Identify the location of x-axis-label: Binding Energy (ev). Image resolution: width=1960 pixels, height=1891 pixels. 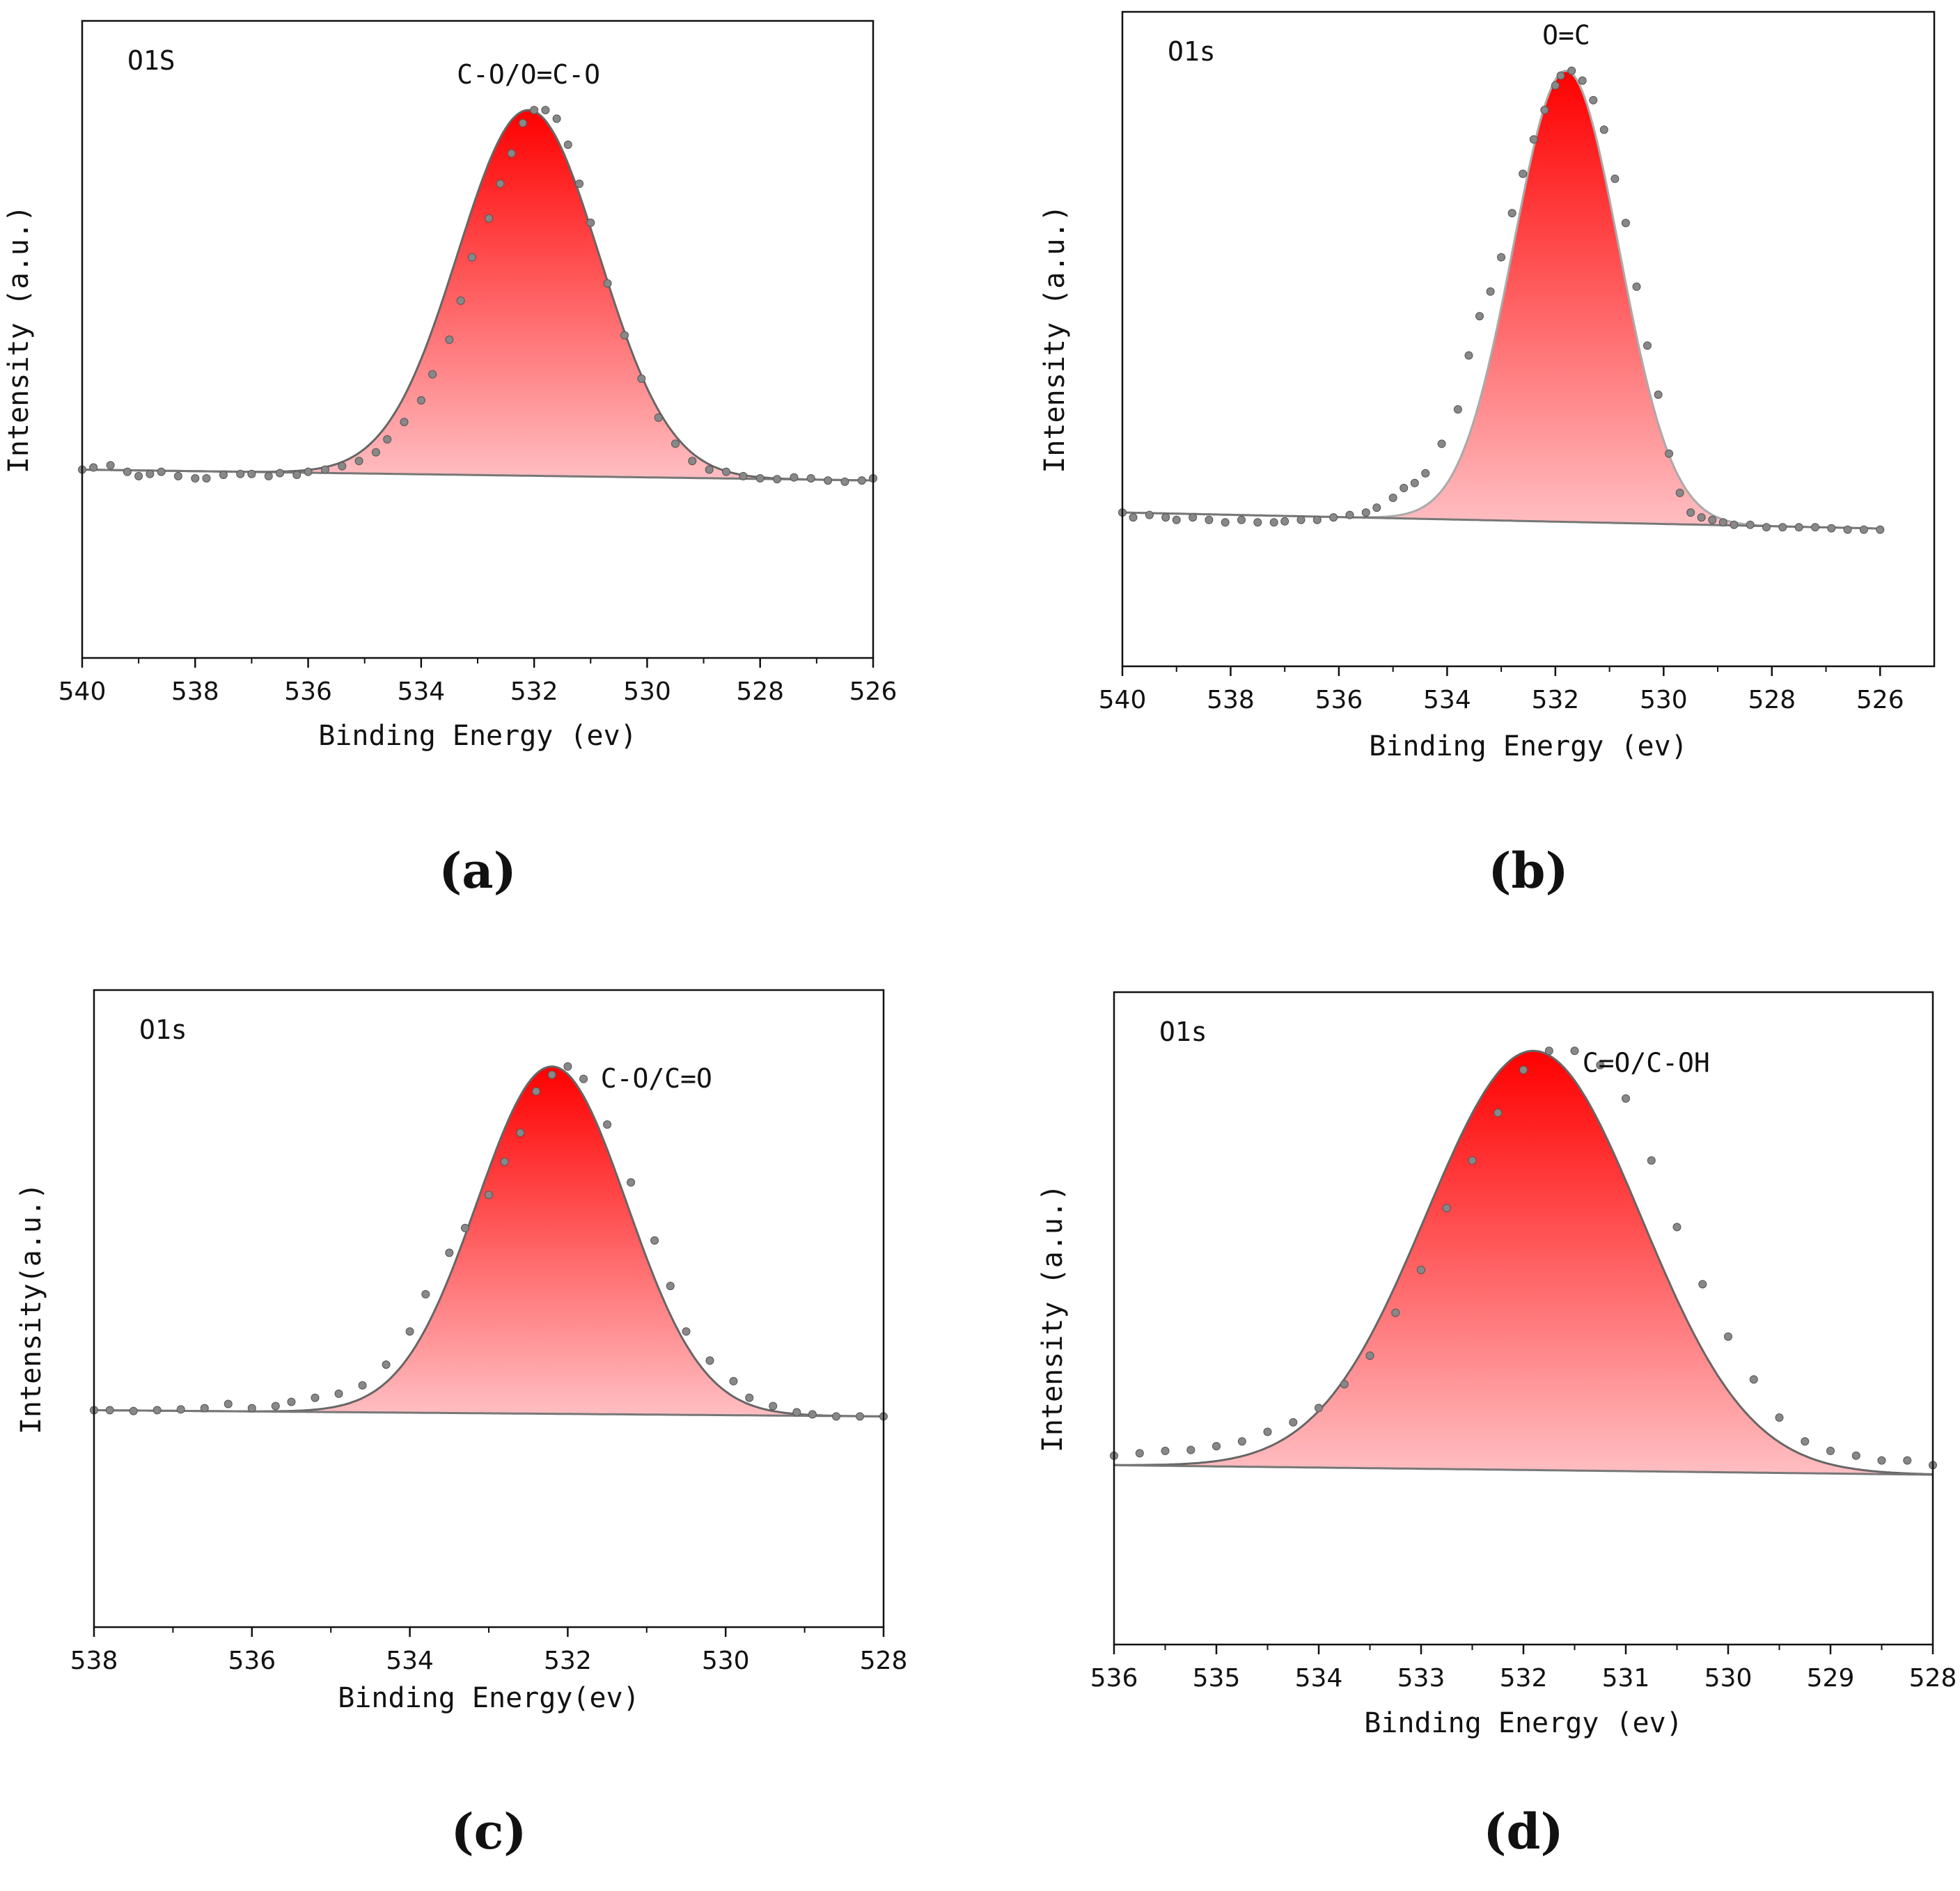
(1524, 1723).